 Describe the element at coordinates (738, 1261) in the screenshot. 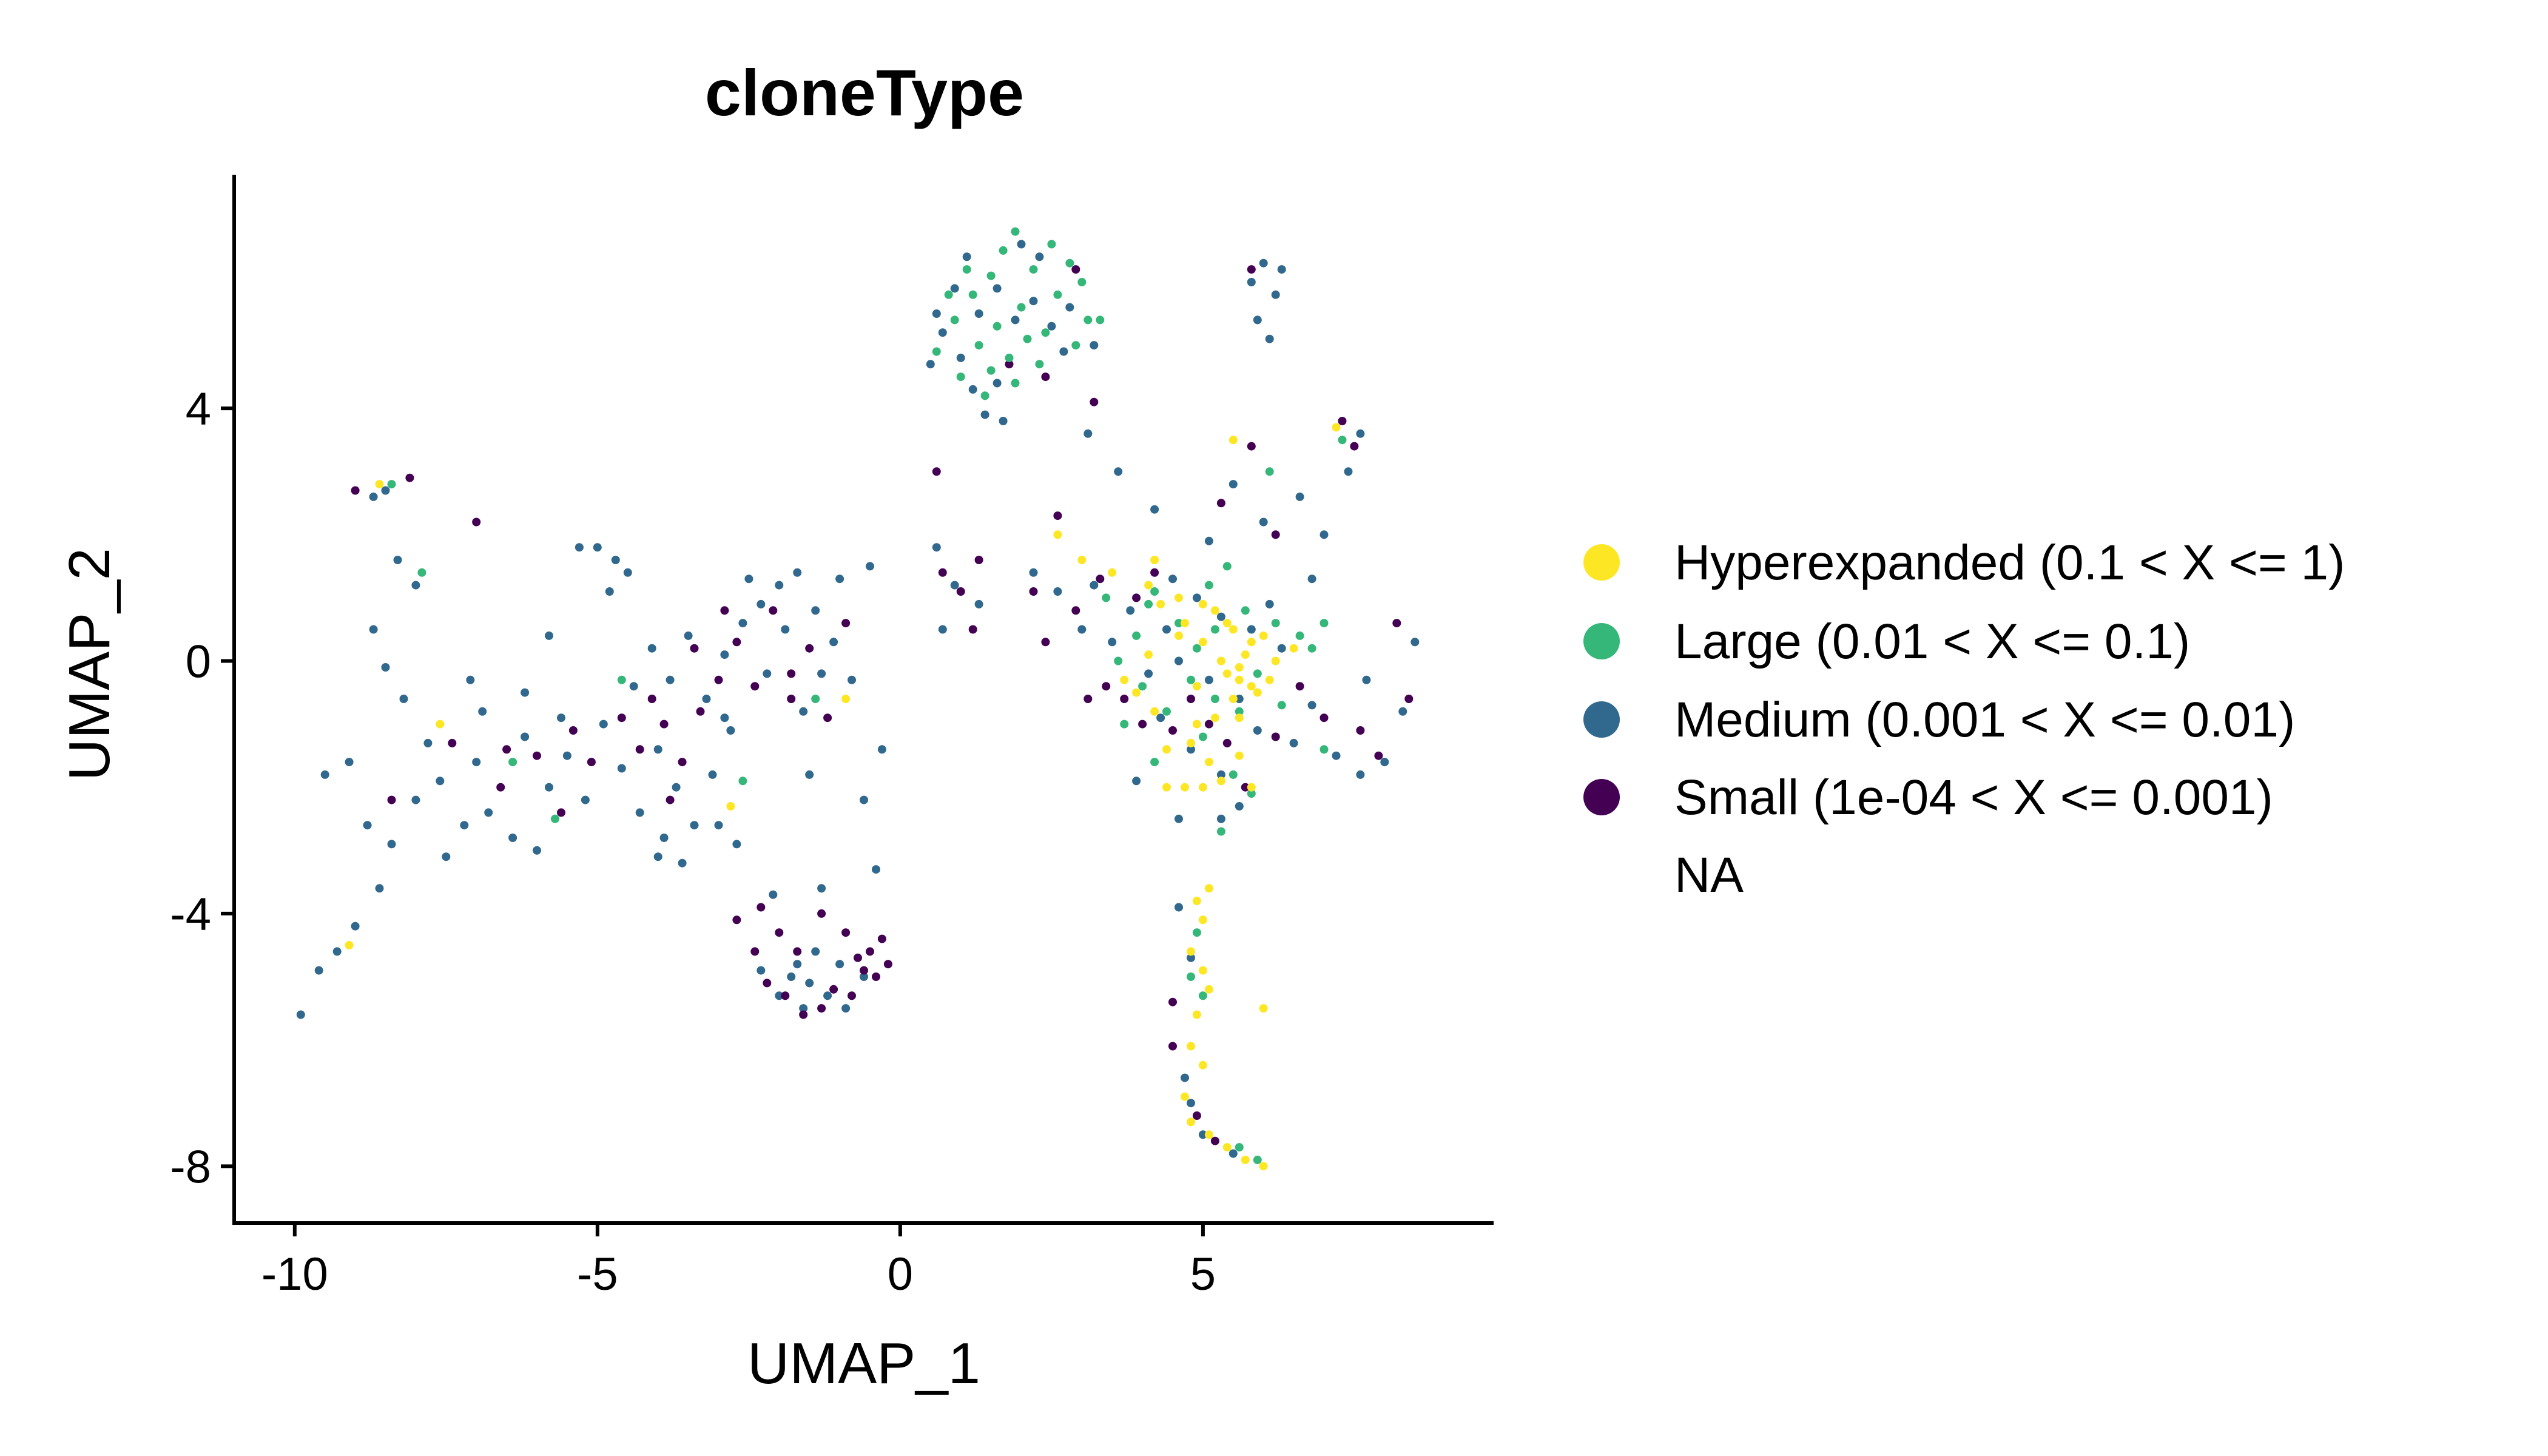

I see `x-axis-ticks: -10 -5 0 5` at that location.